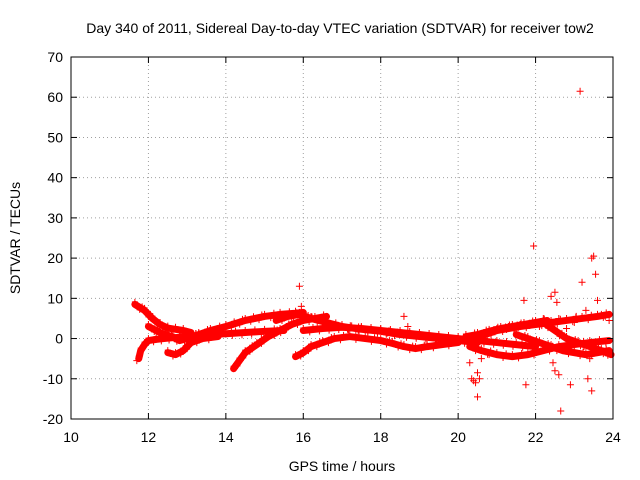  Describe the element at coordinates (55, 298) in the screenshot. I see `y-tick-label: 10` at that location.